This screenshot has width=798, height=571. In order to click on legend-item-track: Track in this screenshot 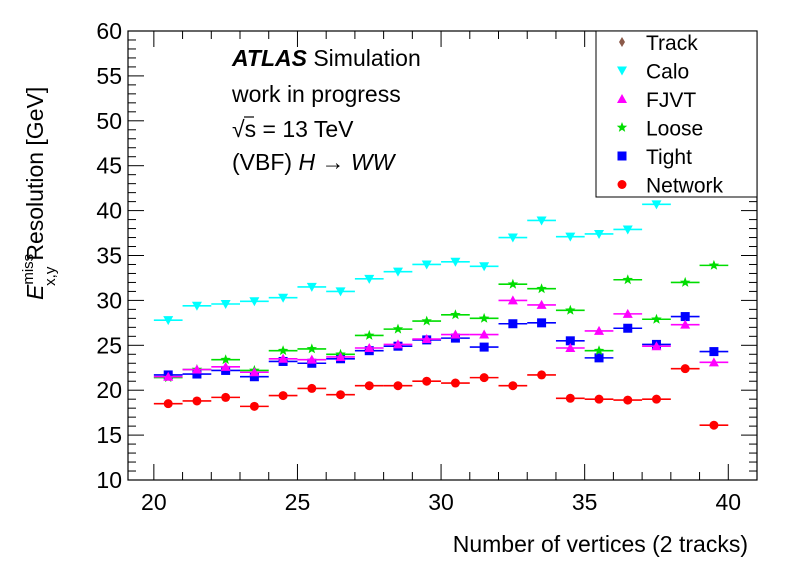, I will do `click(658, 43)`.